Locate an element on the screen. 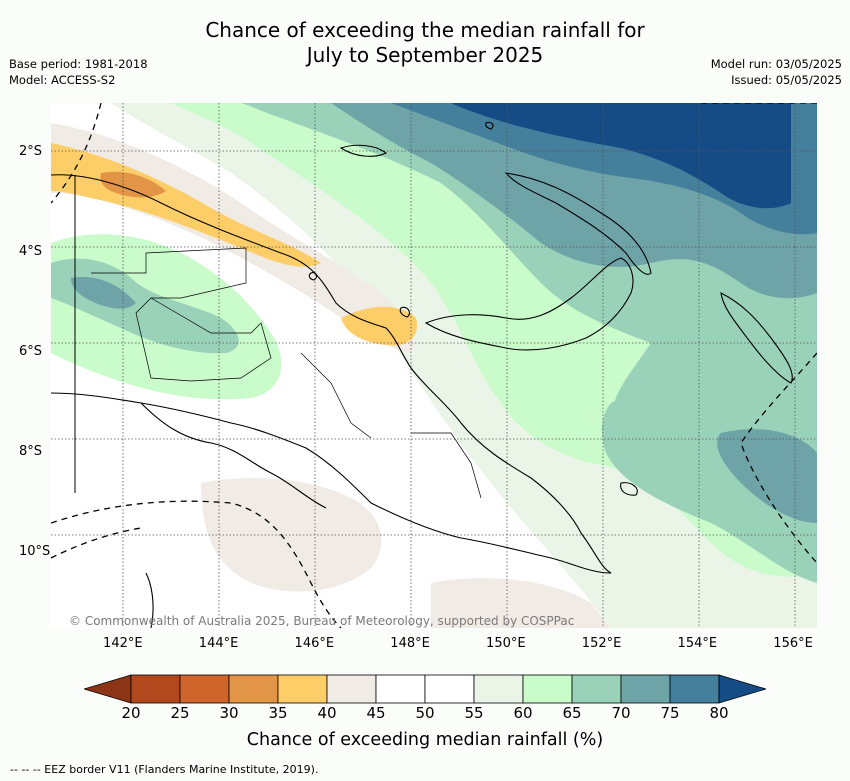 The height and width of the screenshot is (781, 850). longitude-label: 150°E is located at coordinates (506, 643).